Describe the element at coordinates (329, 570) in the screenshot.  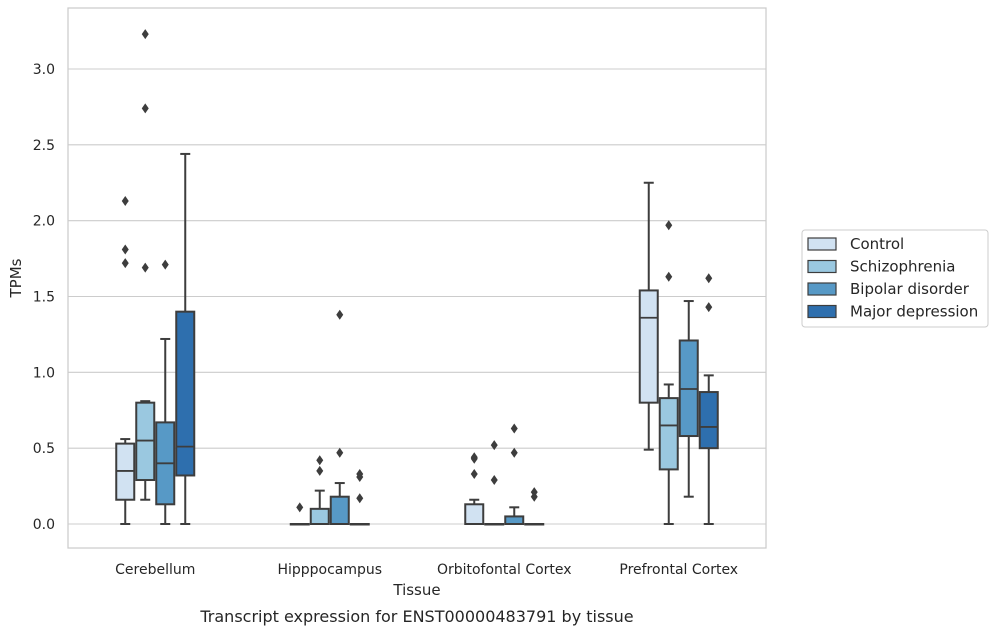
I see `x-tick-label: Hipppocampus` at that location.